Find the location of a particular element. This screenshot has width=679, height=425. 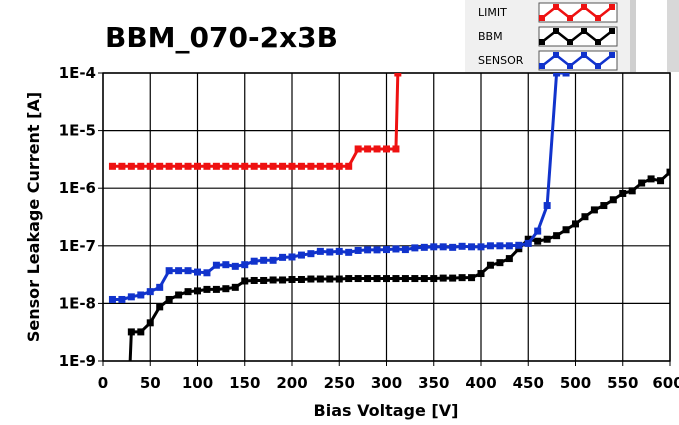

y-tick-label: 1E-6 is located at coordinates (77, 188).